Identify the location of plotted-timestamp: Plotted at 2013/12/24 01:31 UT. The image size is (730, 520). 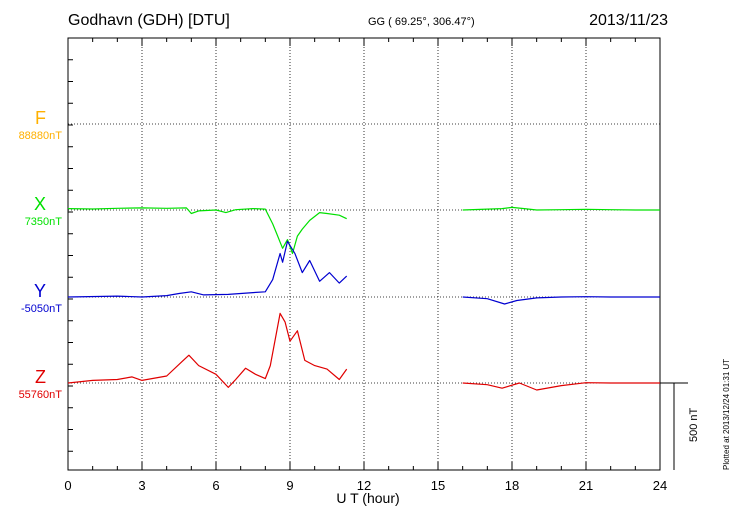
(726, 414).